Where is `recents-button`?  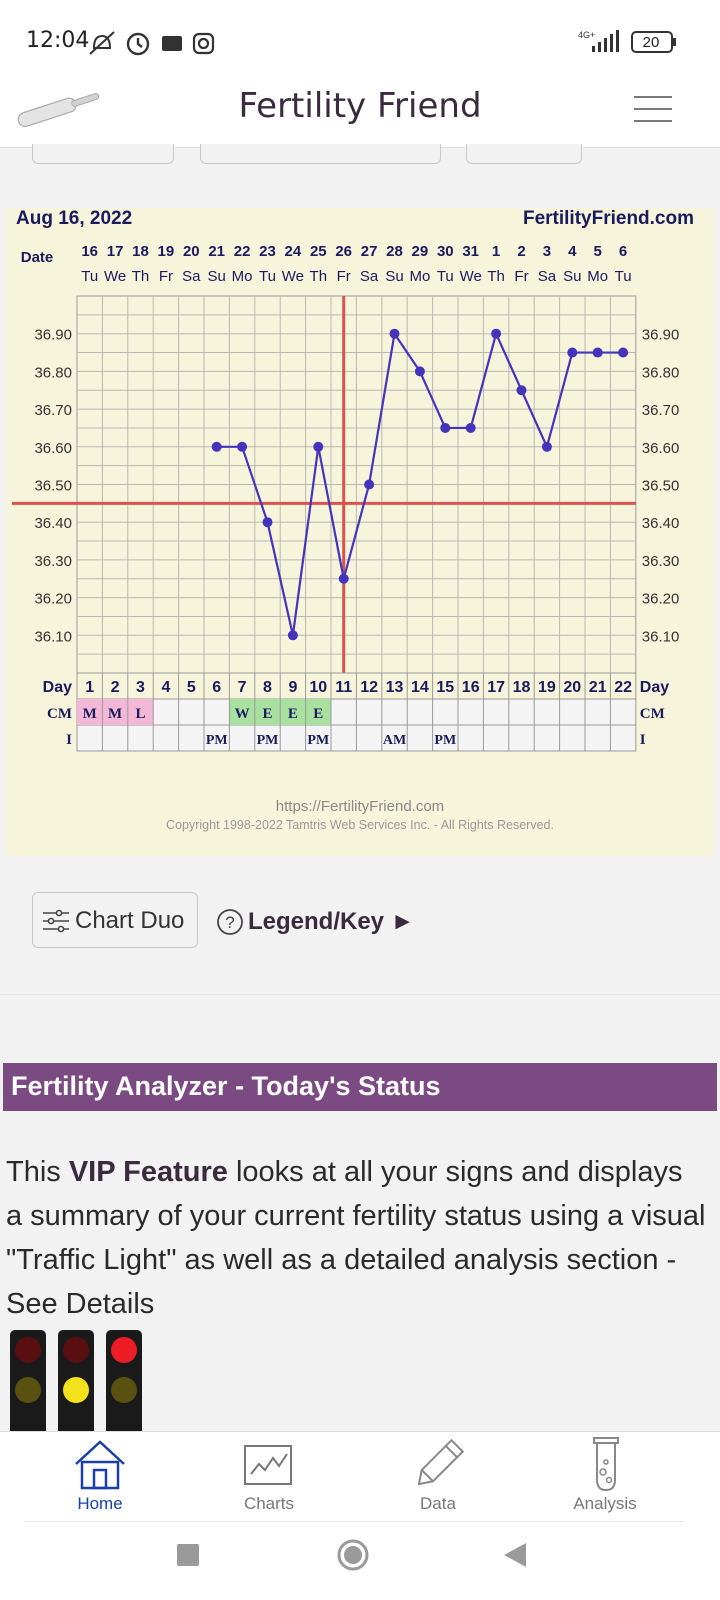
recents-button is located at coordinates (188, 1555).